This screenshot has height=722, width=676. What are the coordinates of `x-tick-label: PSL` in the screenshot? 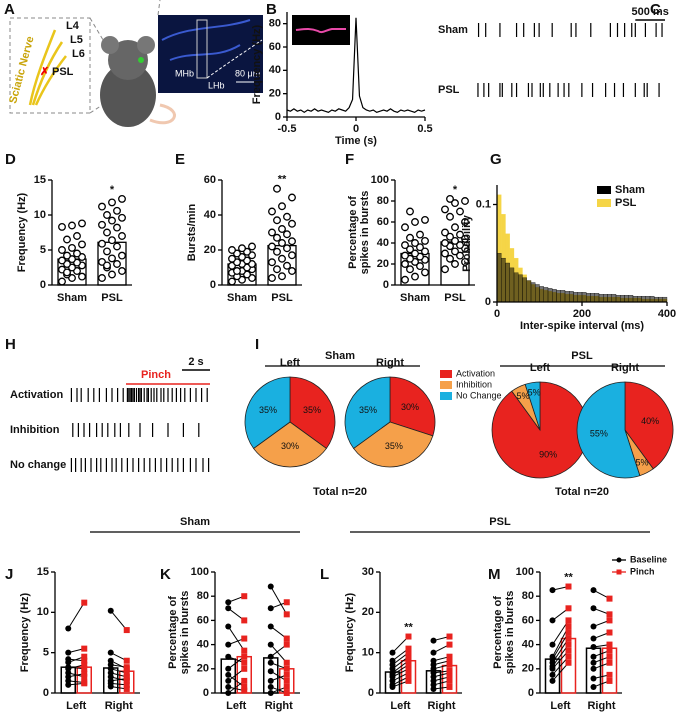 It's located at (282, 298).